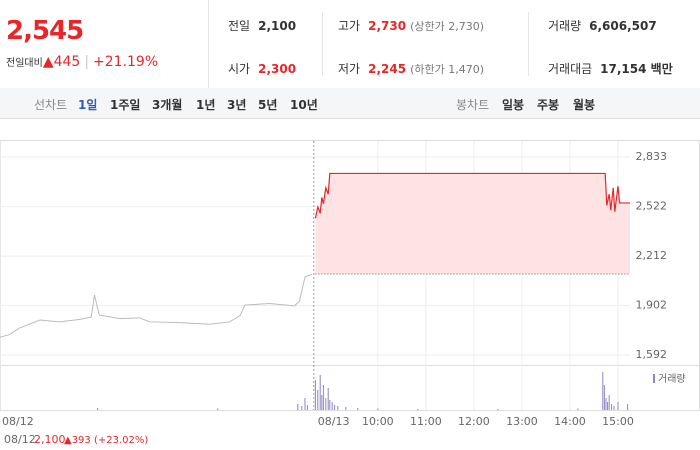  Describe the element at coordinates (652, 156) in the screenshot. I see `y-tick-label: 2,833` at that location.